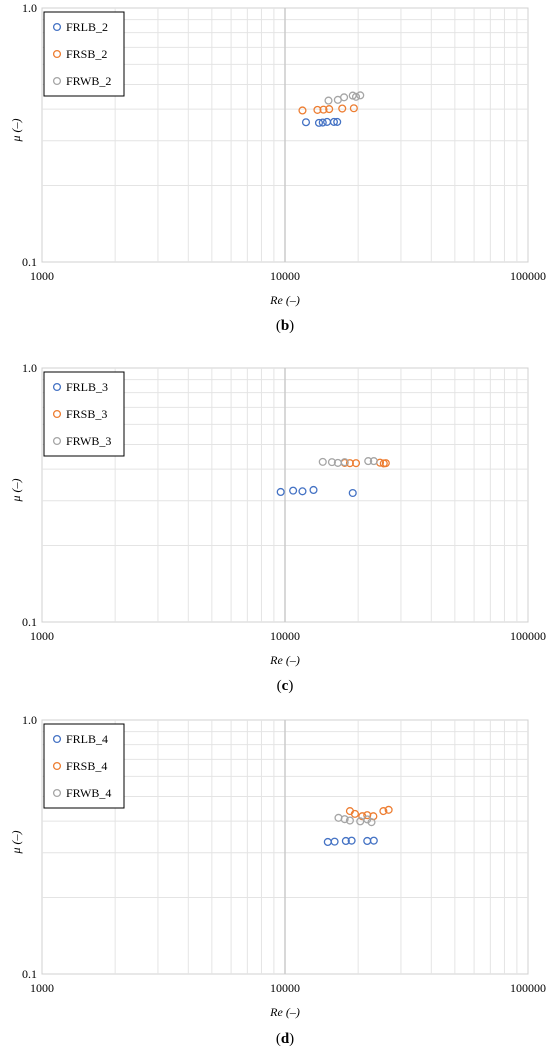 The height and width of the screenshot is (1060, 550). I want to click on legend-entry: FRLB_2, so click(87, 27).